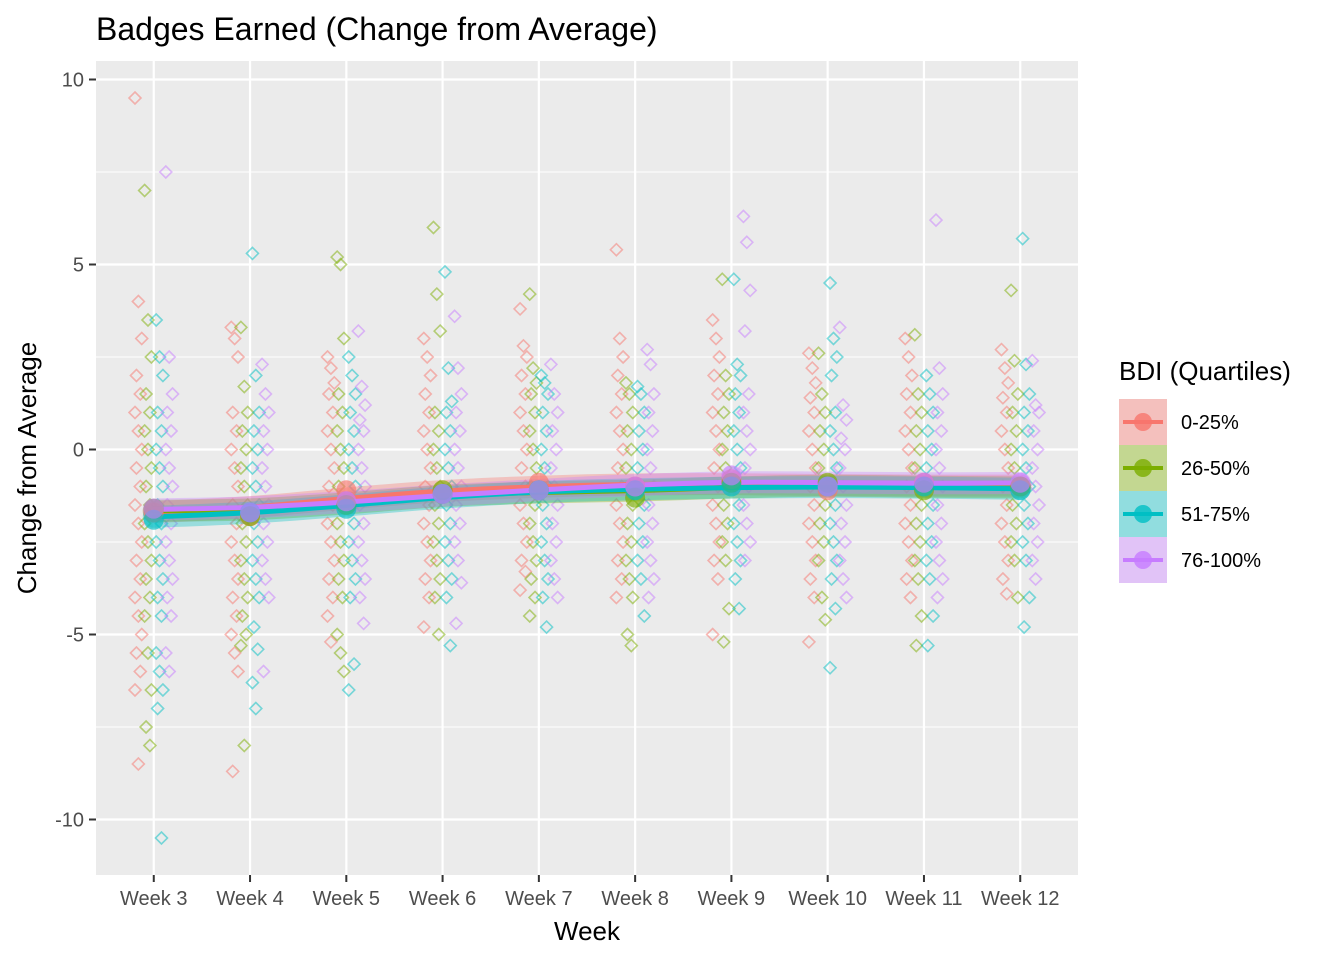 The width and height of the screenshot is (1344, 960). Describe the element at coordinates (249, 899) in the screenshot. I see `x-tick-label: Week 4` at that location.